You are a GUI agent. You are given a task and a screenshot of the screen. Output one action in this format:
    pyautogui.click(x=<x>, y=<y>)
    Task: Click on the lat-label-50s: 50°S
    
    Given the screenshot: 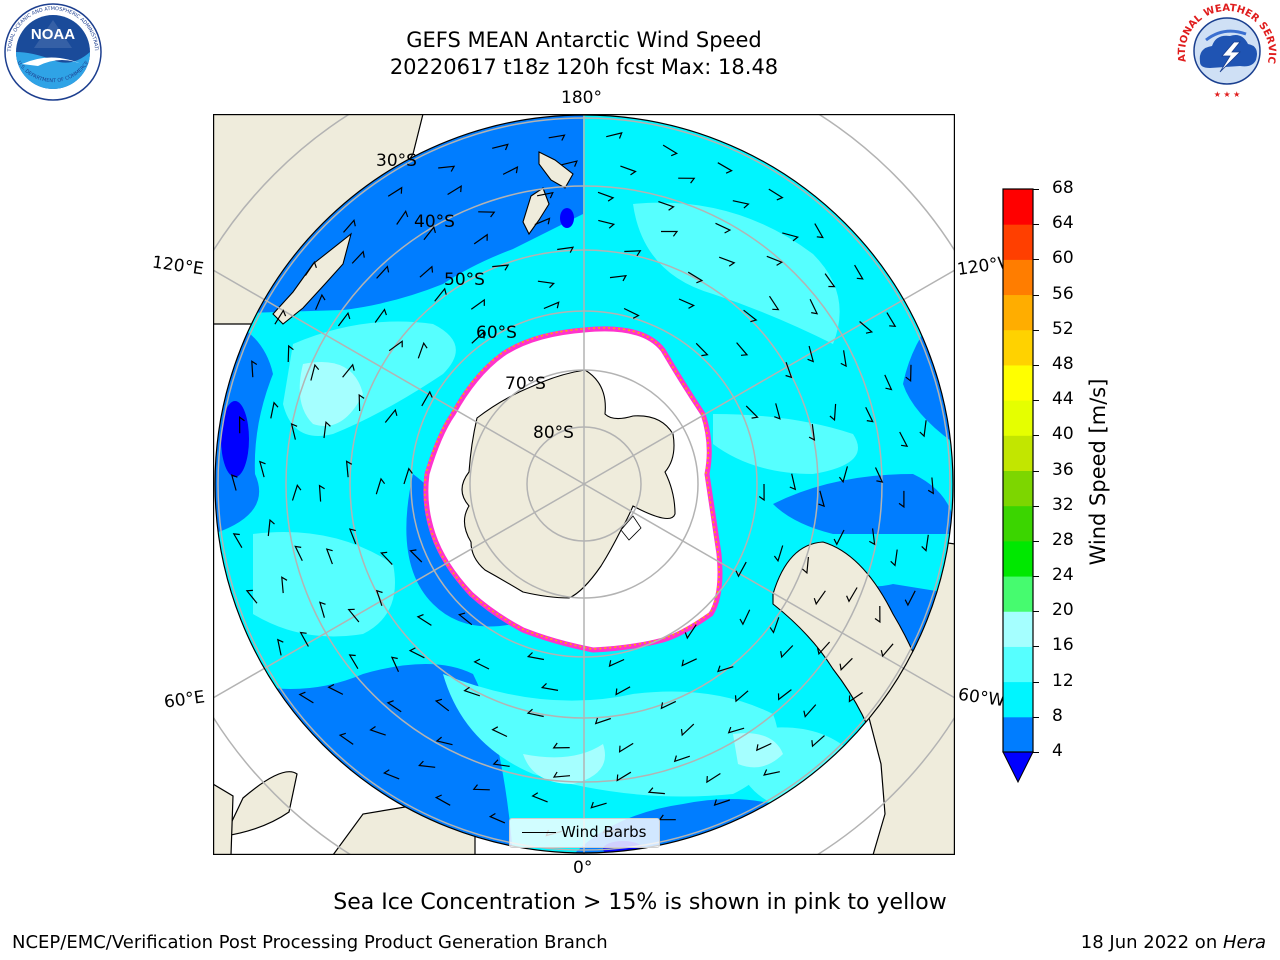 What is the action you would take?
    pyautogui.click(x=464, y=280)
    